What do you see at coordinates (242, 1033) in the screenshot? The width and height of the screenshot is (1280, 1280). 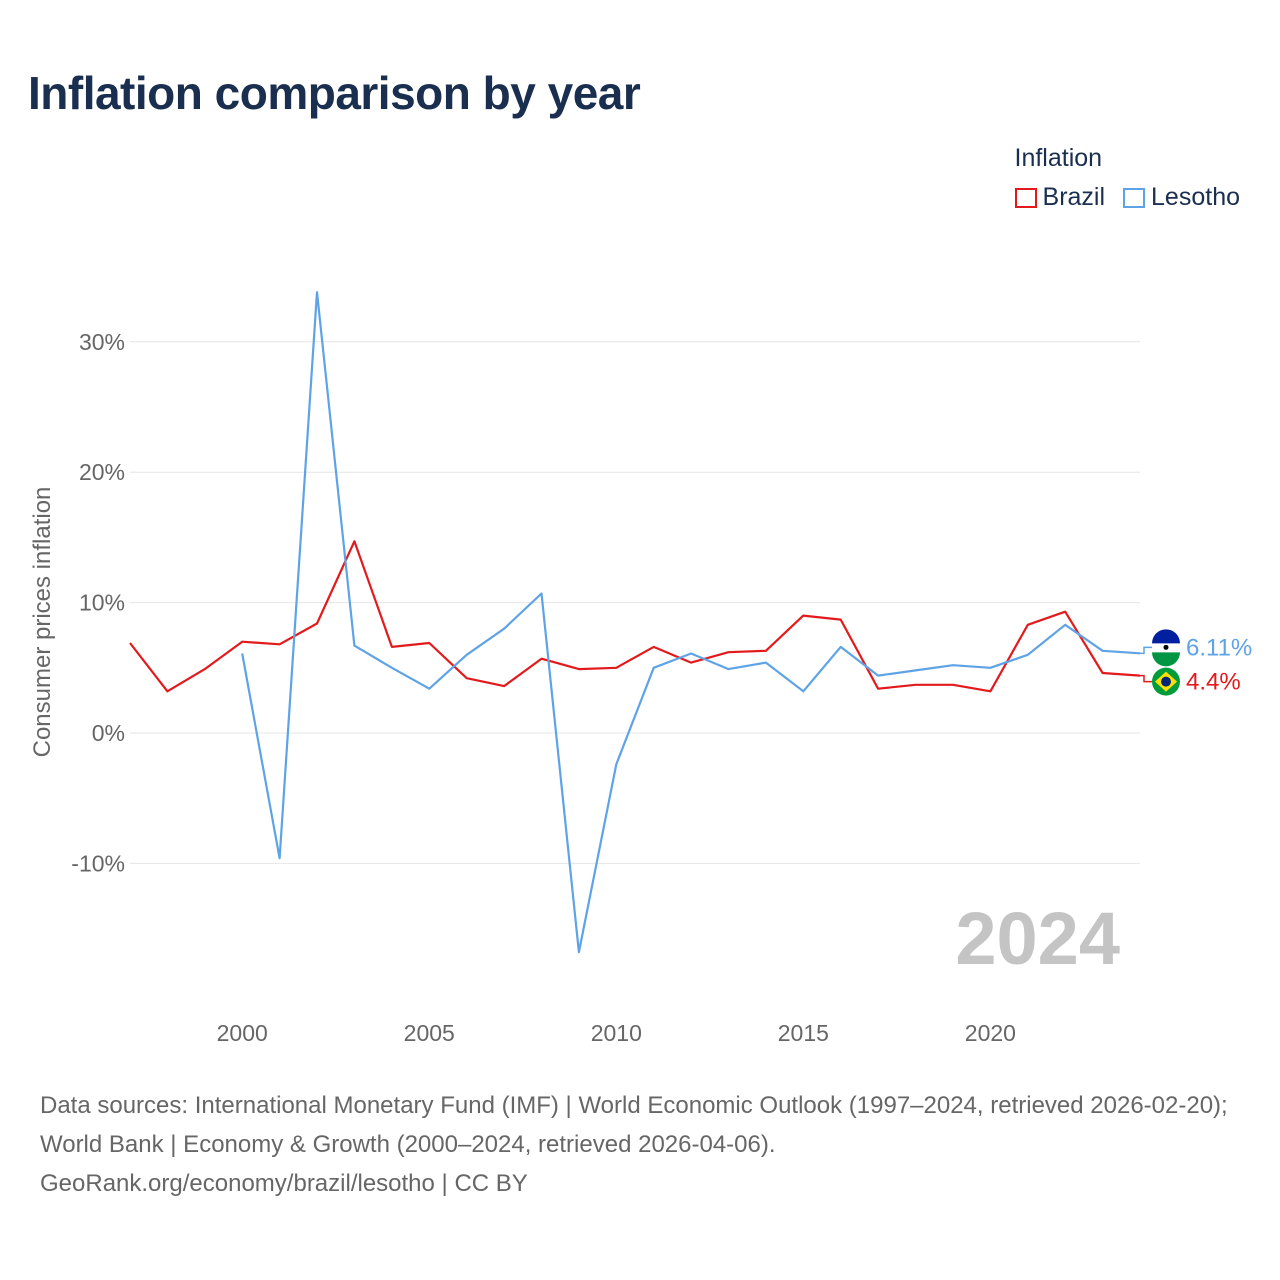 I see `x-tick-label: 2000` at bounding box center [242, 1033].